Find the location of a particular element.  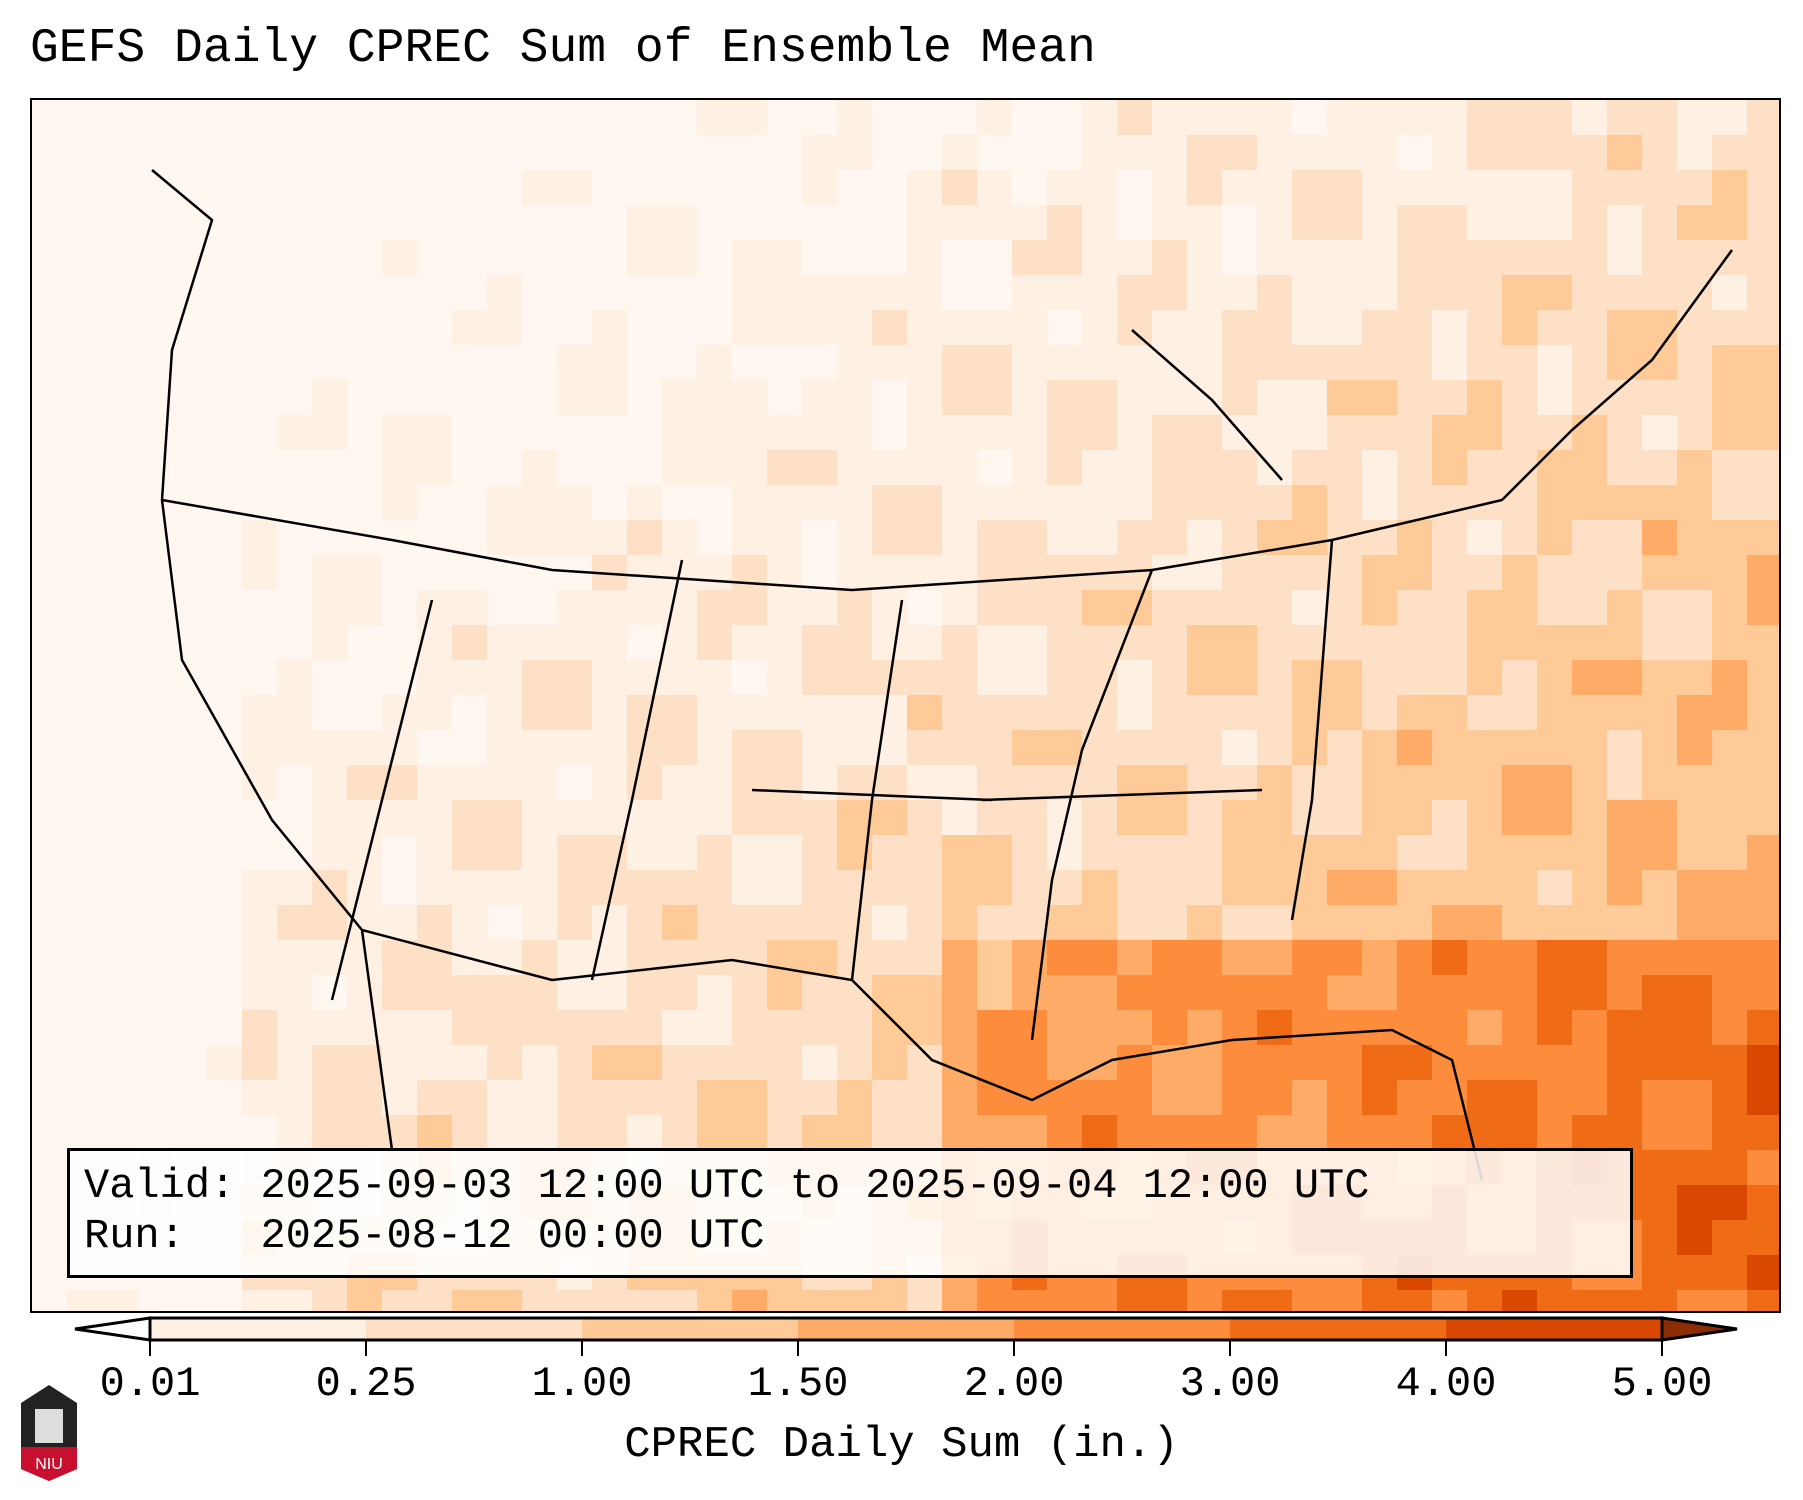

colorbar-segment is located at coordinates (1554, 1329).